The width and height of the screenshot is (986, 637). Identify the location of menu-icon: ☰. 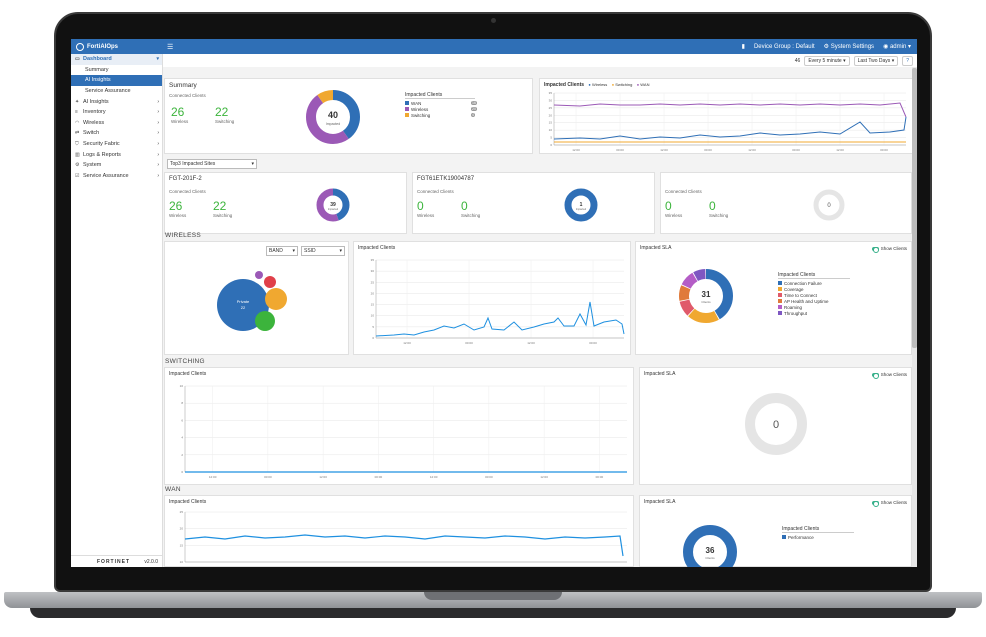
(170, 47).